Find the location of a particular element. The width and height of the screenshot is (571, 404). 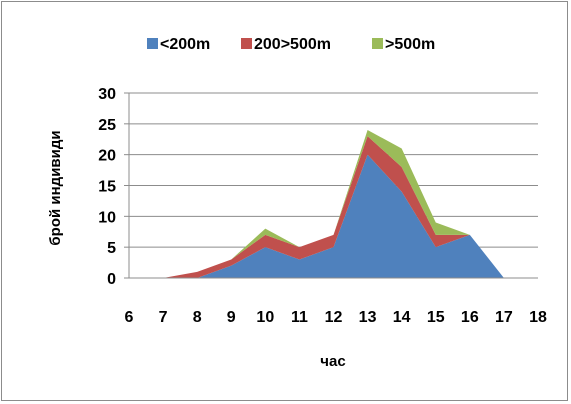

x-tick-labels: 6 7 8 9 10 11 12 13 14 15 16 17 18 is located at coordinates (336, 317).